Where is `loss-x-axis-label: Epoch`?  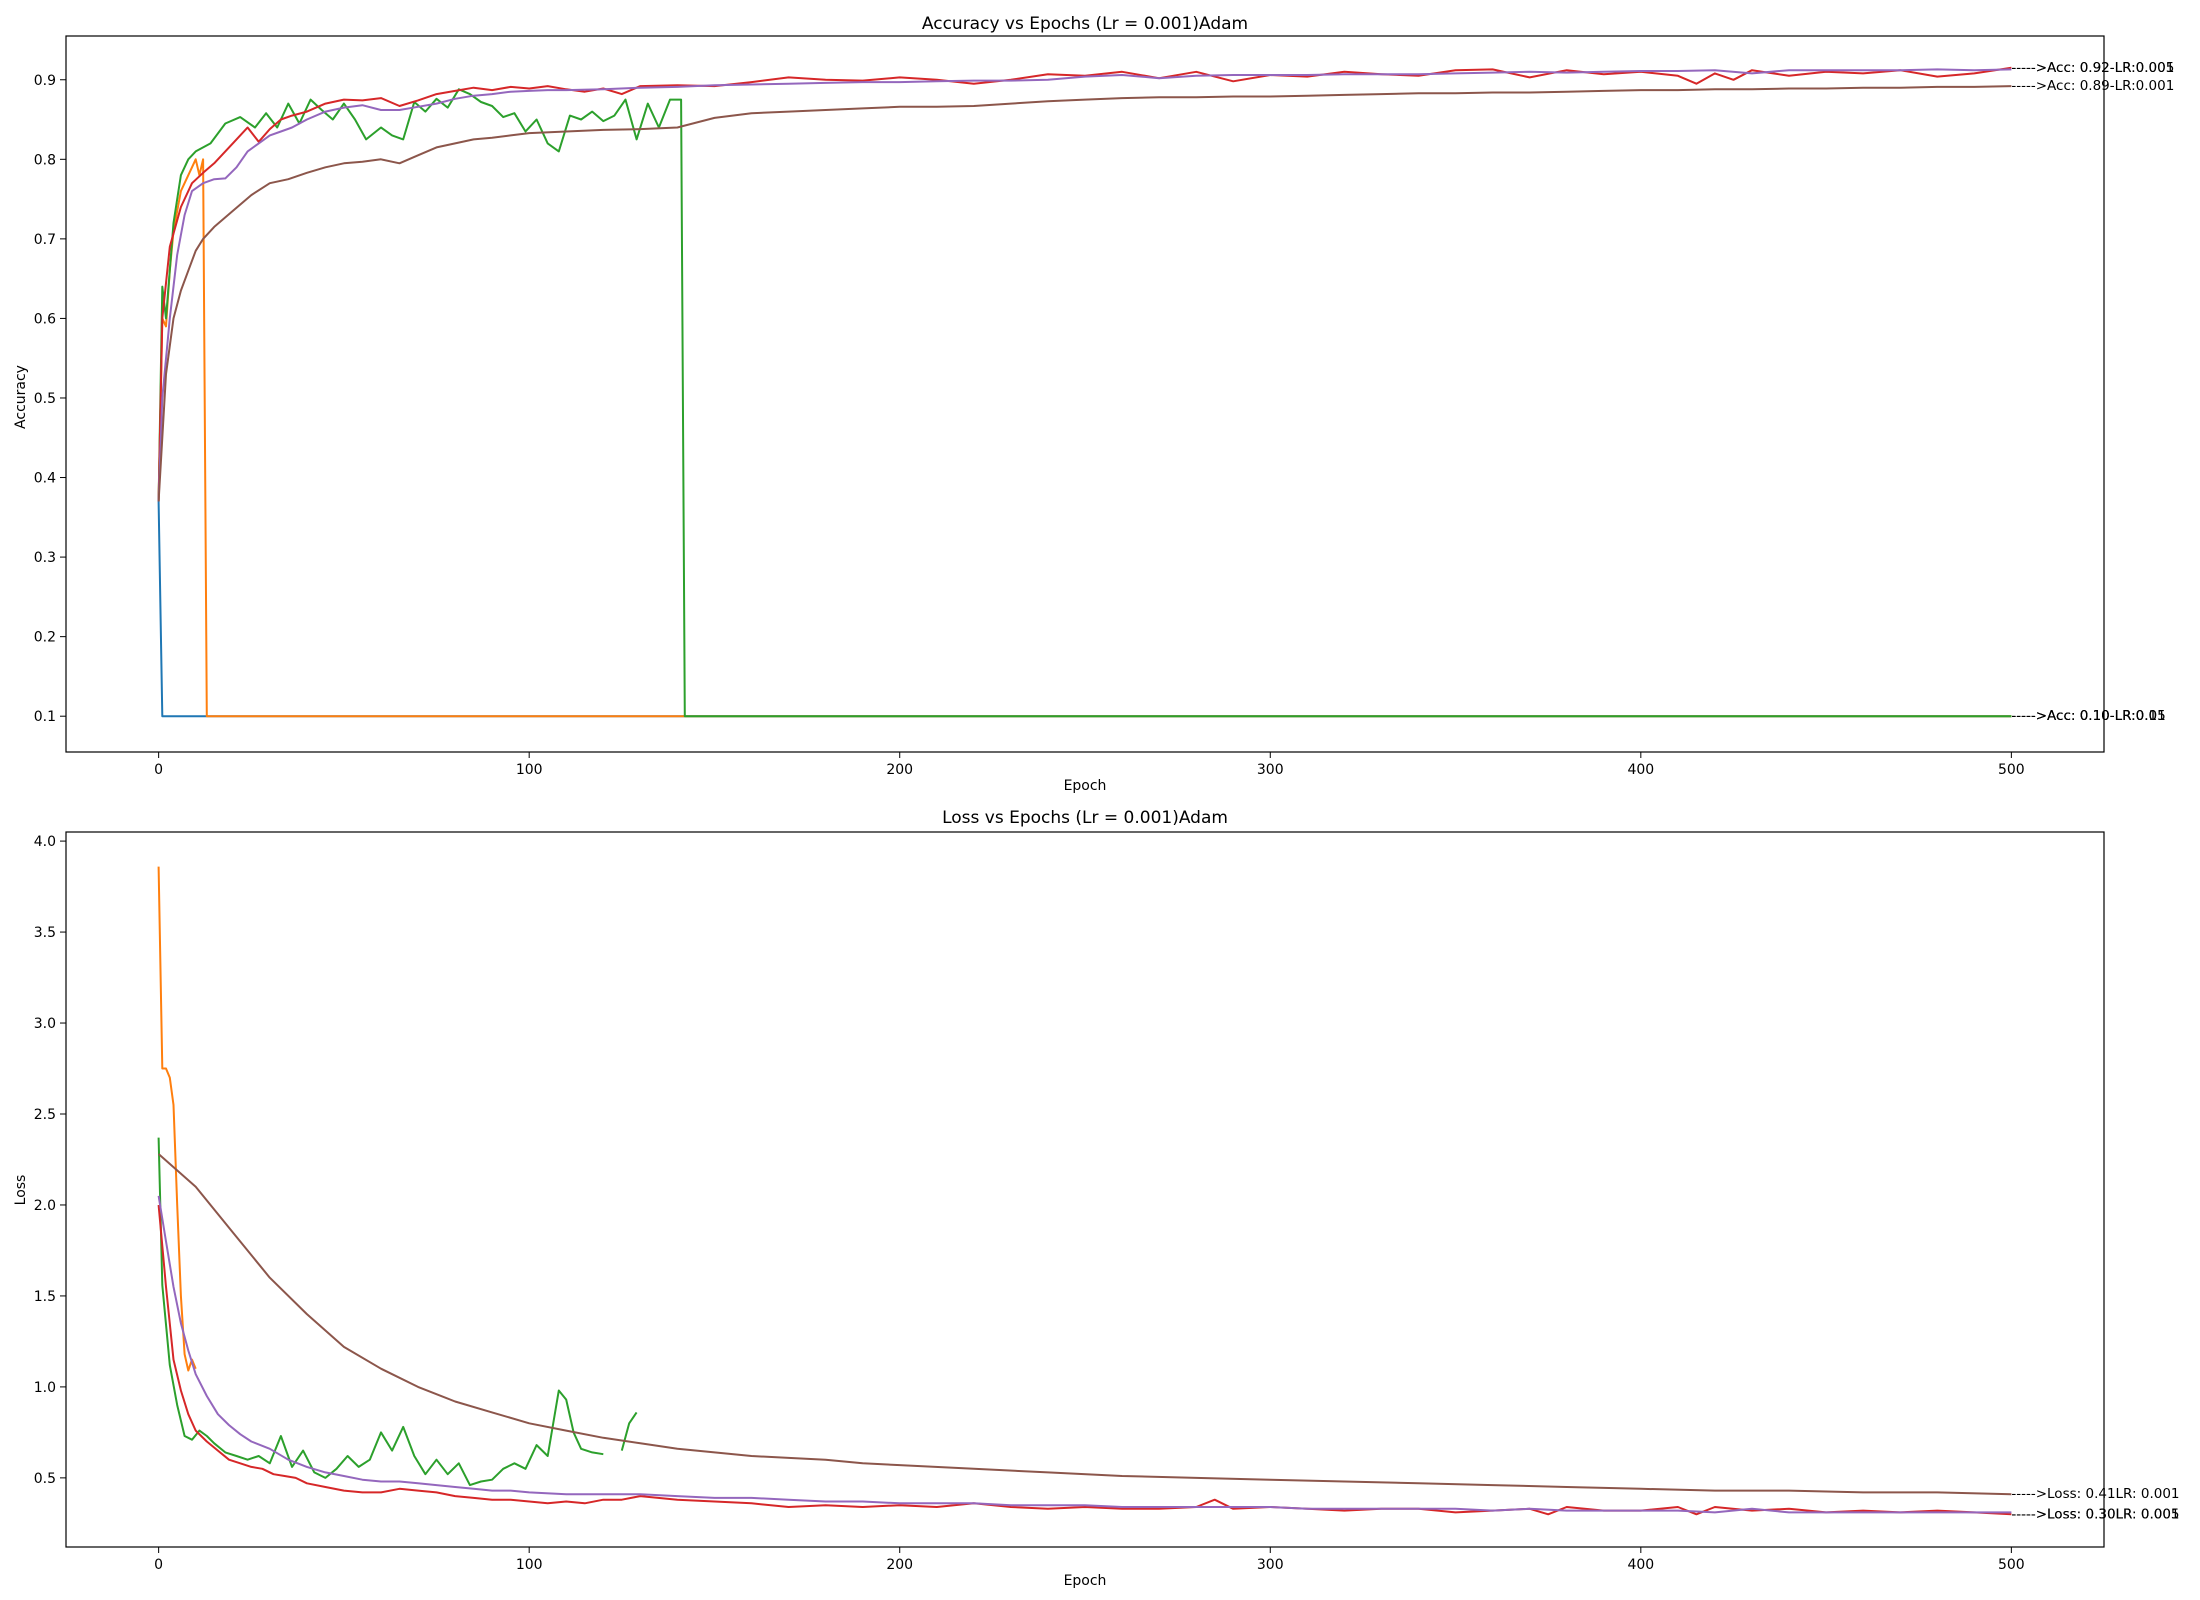
loss-x-axis-label: Epoch is located at coordinates (1085, 1581).